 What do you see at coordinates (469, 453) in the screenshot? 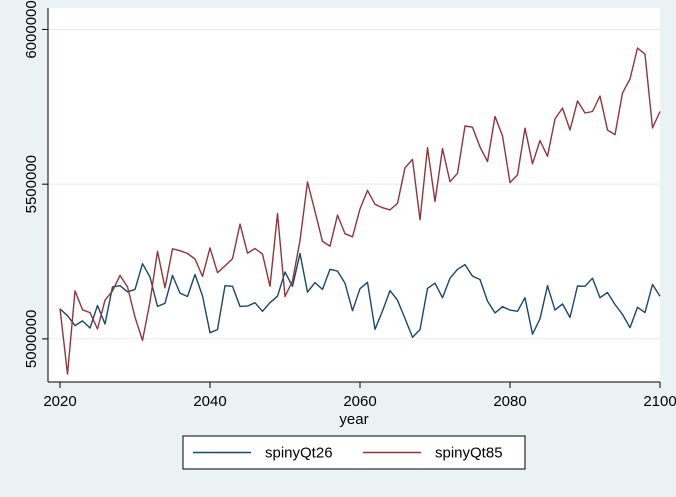
I see `legend-label: spinyQt85` at bounding box center [469, 453].